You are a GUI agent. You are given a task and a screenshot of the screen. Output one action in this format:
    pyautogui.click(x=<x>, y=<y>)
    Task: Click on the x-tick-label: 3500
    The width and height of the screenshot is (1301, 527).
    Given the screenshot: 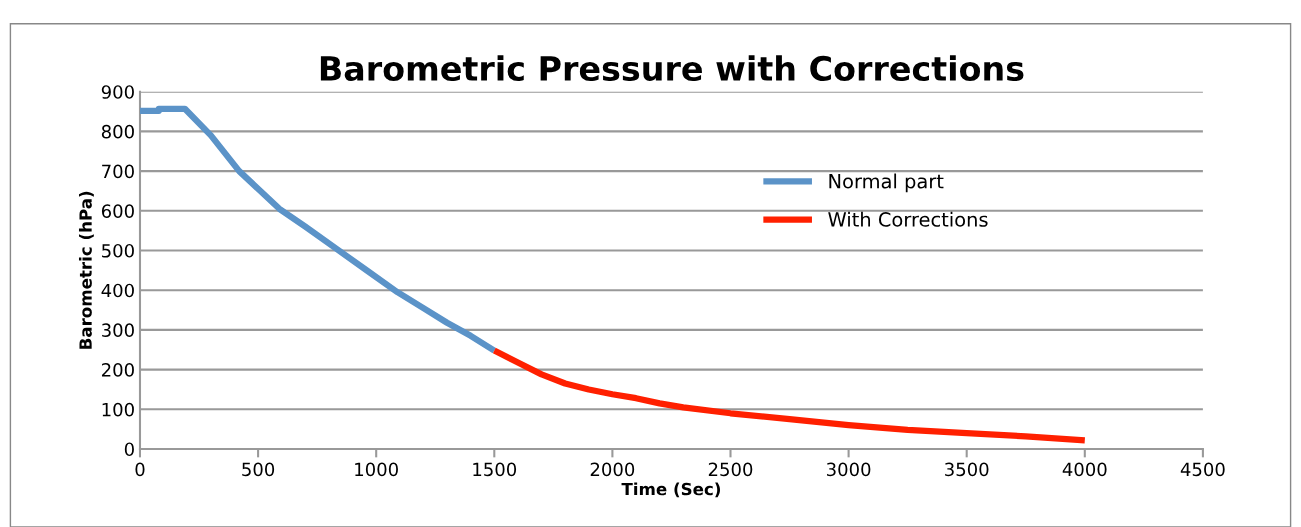 What is the action you would take?
    pyautogui.click(x=967, y=469)
    